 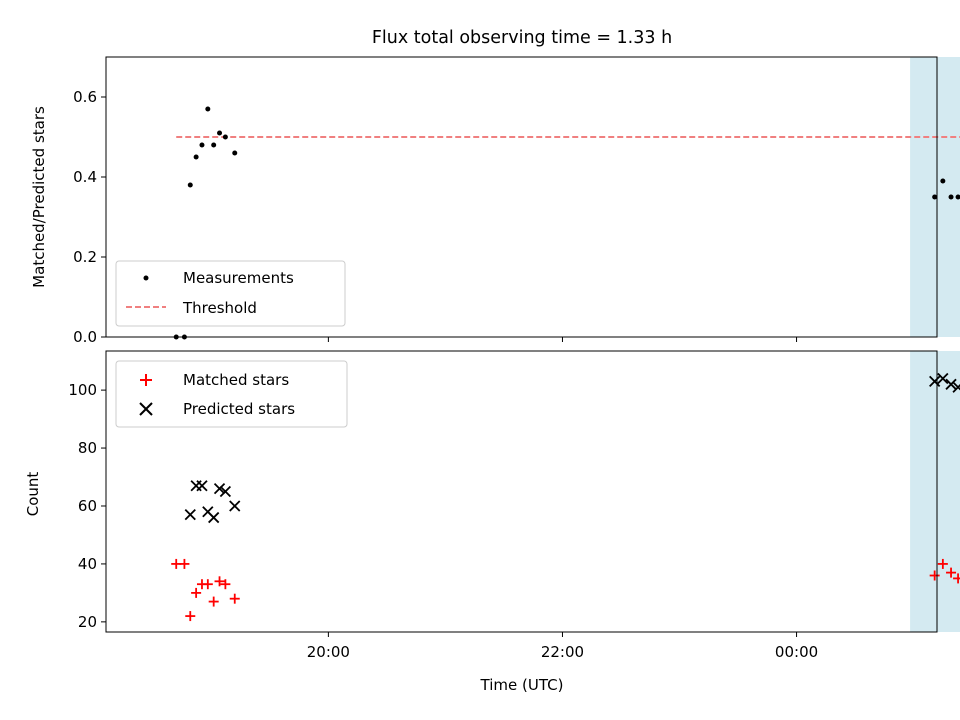 What do you see at coordinates (87, 448) in the screenshot?
I see `y-tick-label: 80` at bounding box center [87, 448].